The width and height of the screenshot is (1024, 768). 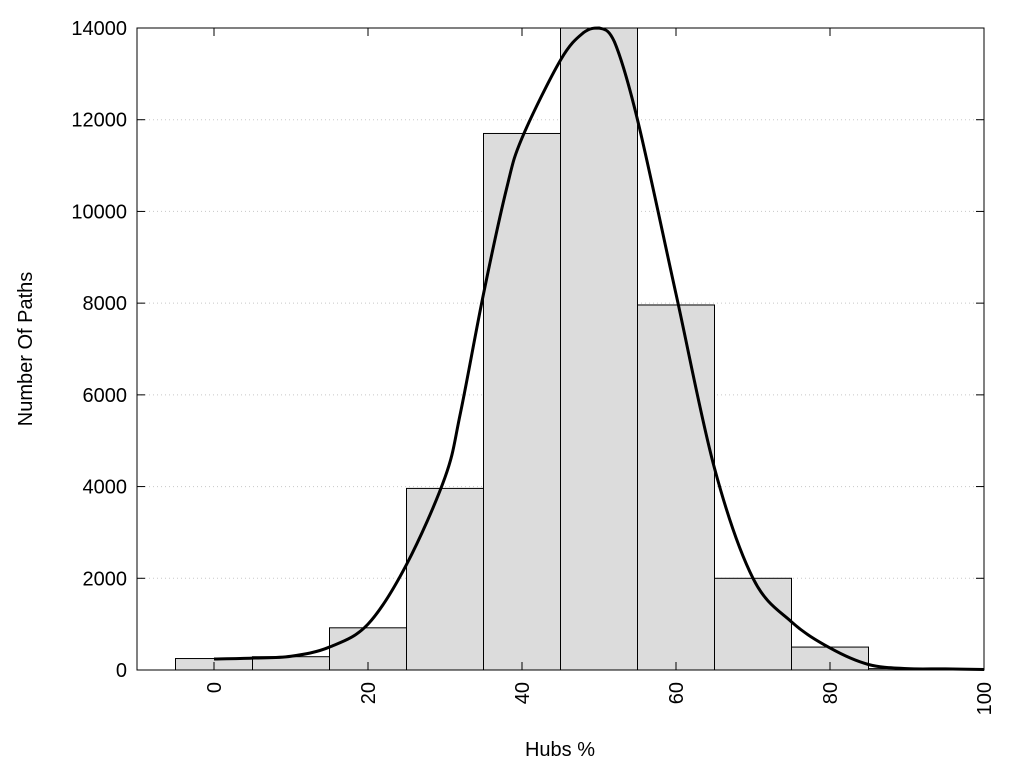 What do you see at coordinates (105, 396) in the screenshot?
I see `y-tick-label: 6000` at bounding box center [105, 396].